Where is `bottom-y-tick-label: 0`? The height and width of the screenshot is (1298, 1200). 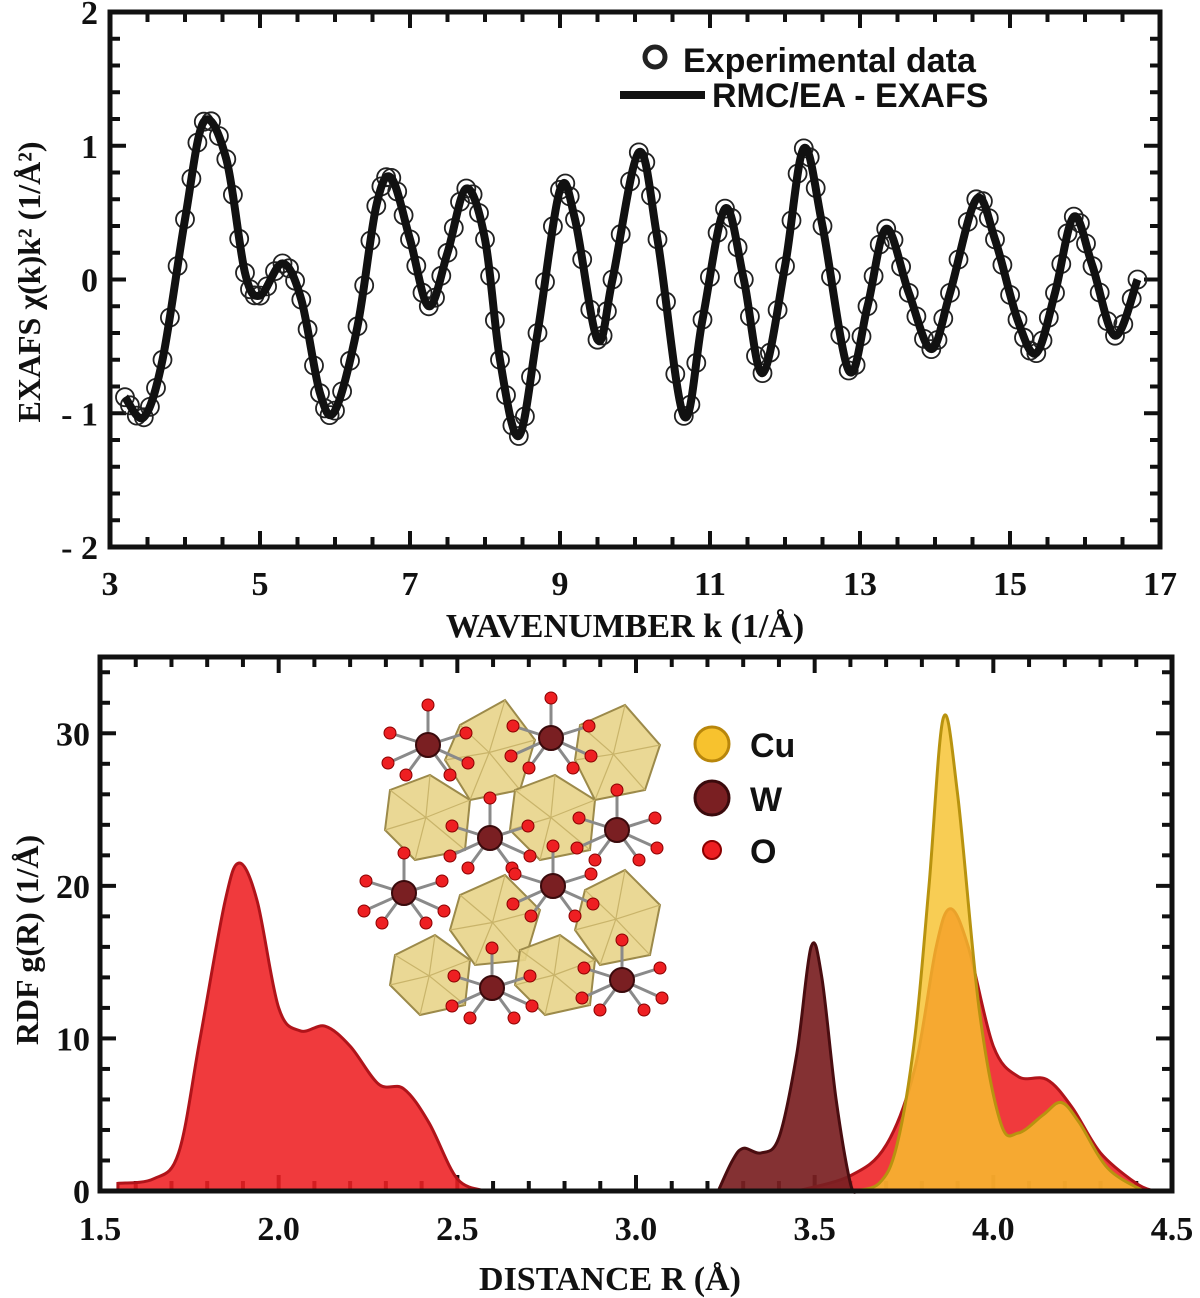
bottom-y-tick-label: 0 is located at coordinates (81, 1192).